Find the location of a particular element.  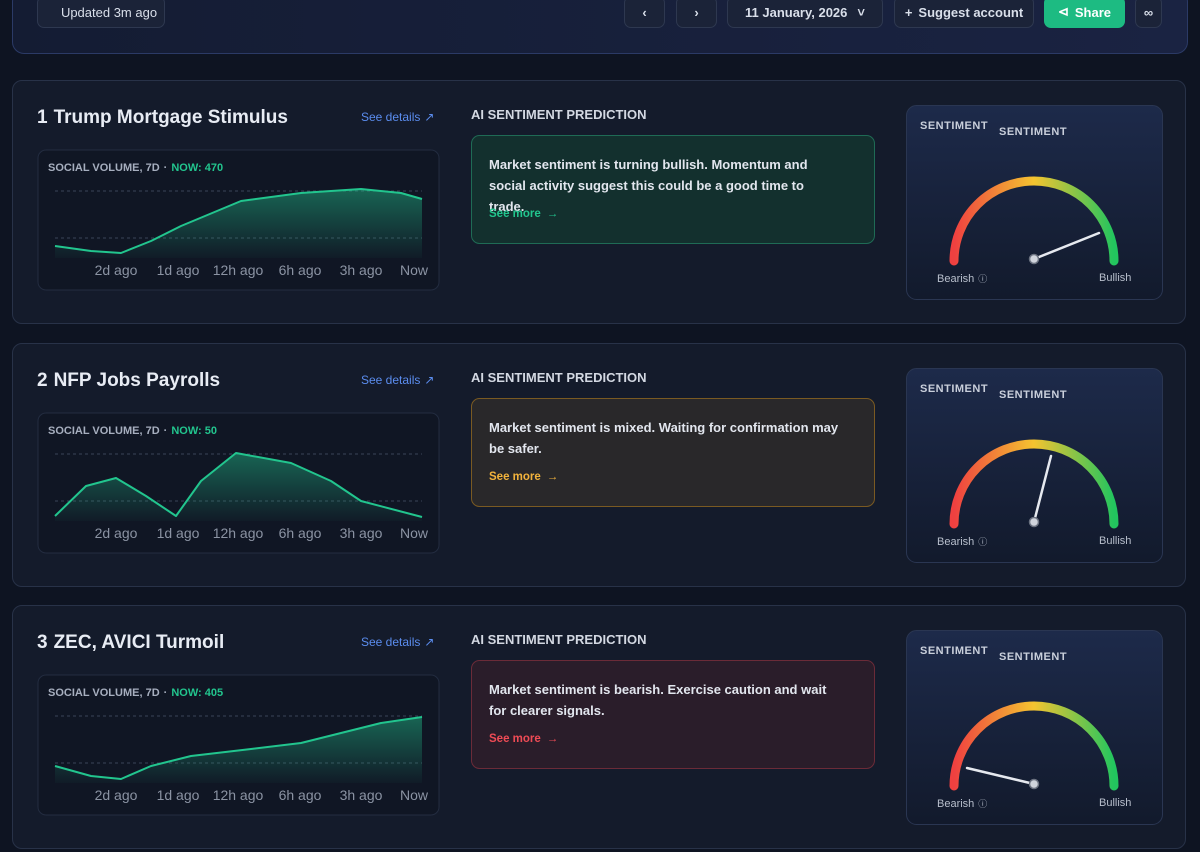

volume-header: SOCIAL VOLUME, 7D · NOW: 405 is located at coordinates (135, 693).